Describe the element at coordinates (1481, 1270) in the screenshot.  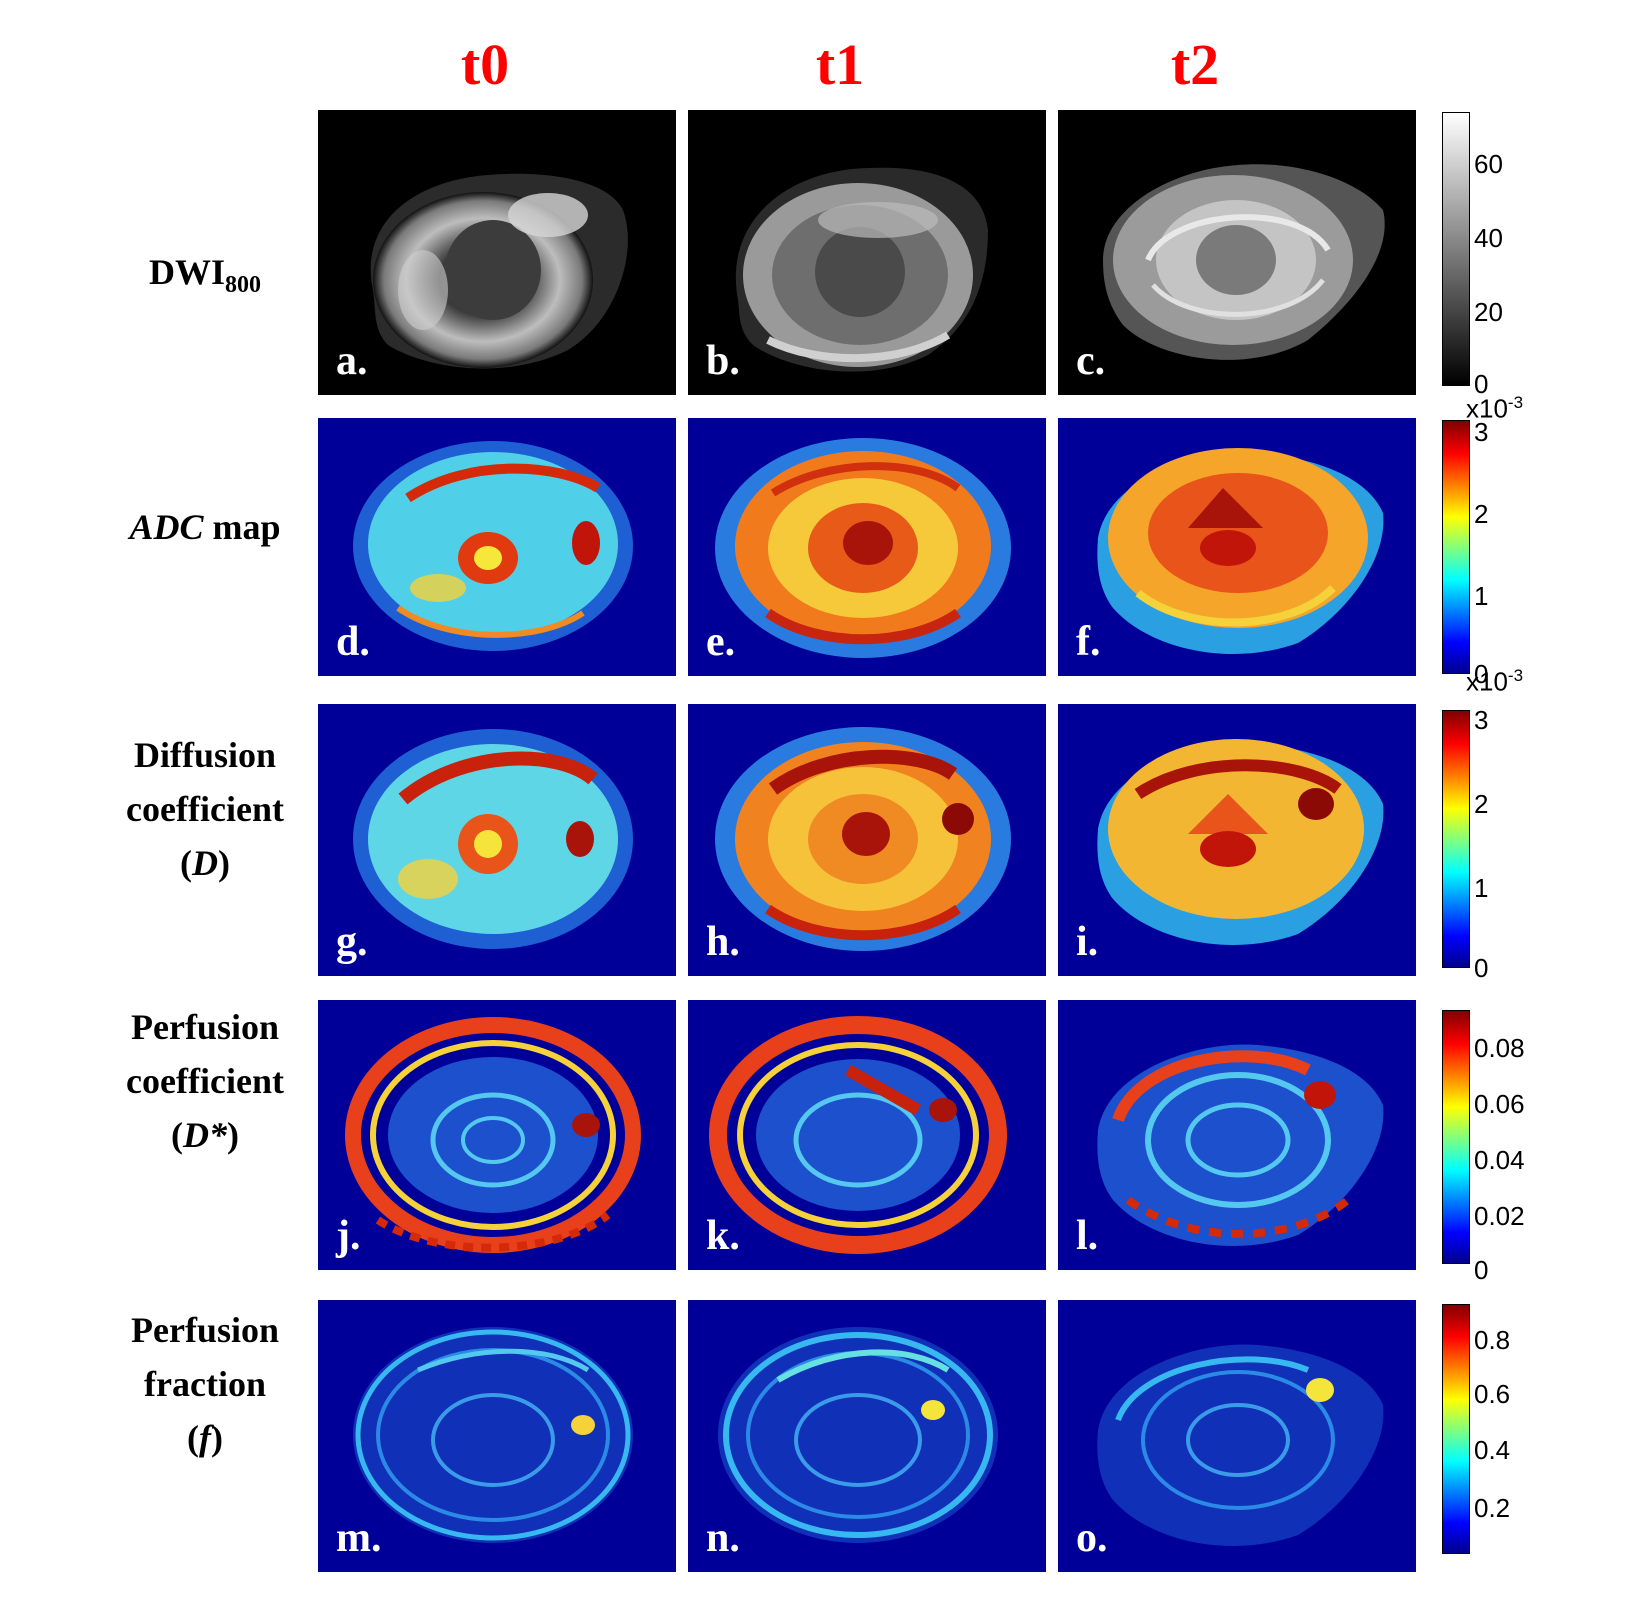
I see `colorbar-dstar-tick-0: 0` at that location.